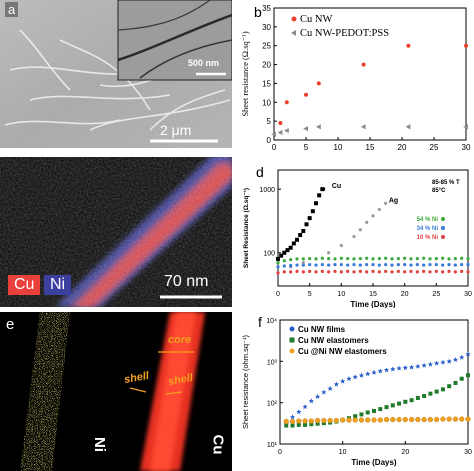 The height and width of the screenshot is (471, 474). I want to click on y-tick-label: 25, so click(266, 46).